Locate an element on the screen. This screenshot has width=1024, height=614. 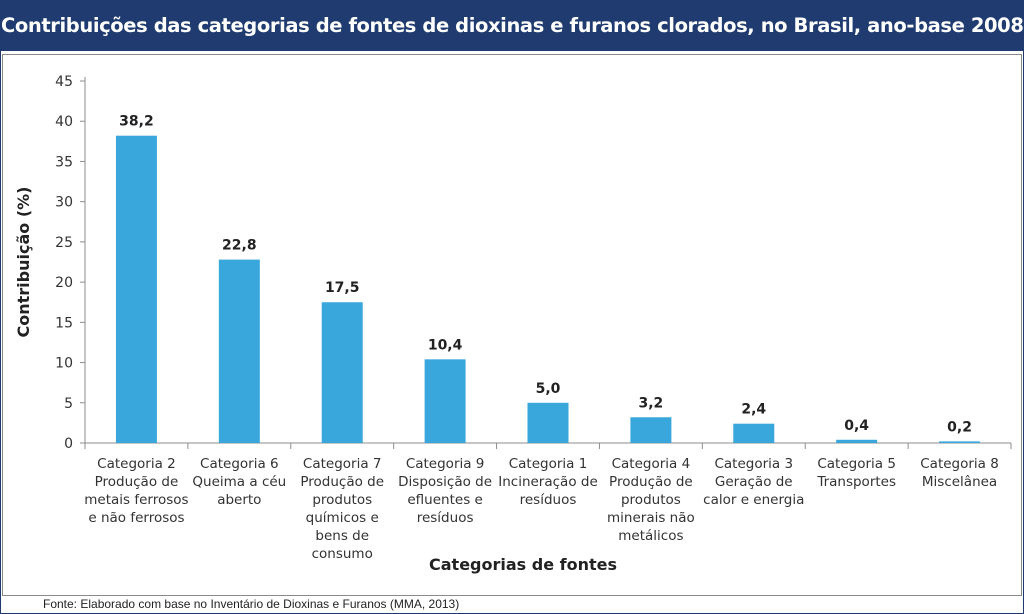
data-label: 17,5 is located at coordinates (342, 288).